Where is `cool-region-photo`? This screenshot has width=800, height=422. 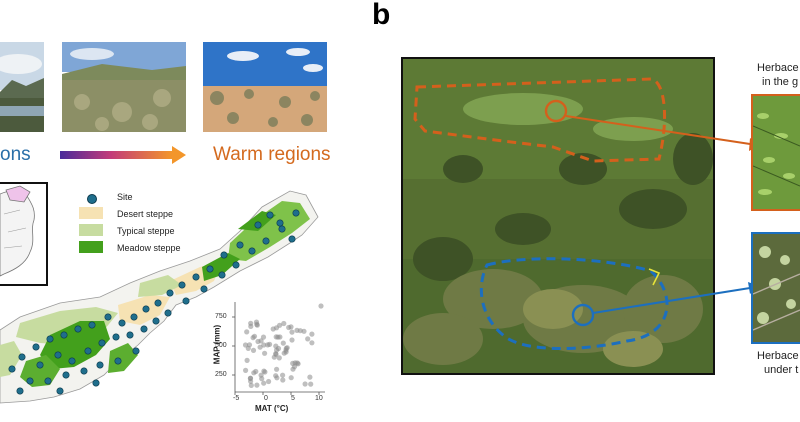
cool-region-photo is located at coordinates (22, 87).